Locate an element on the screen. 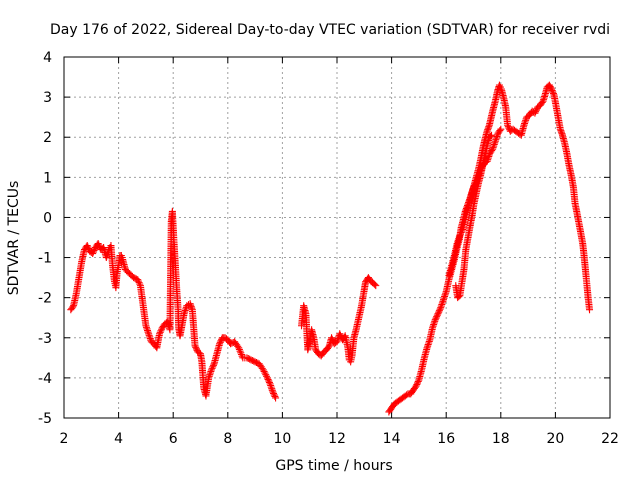 The image size is (640, 480). y-axis-label: SDTVAR / TECUs is located at coordinates (14, 238).